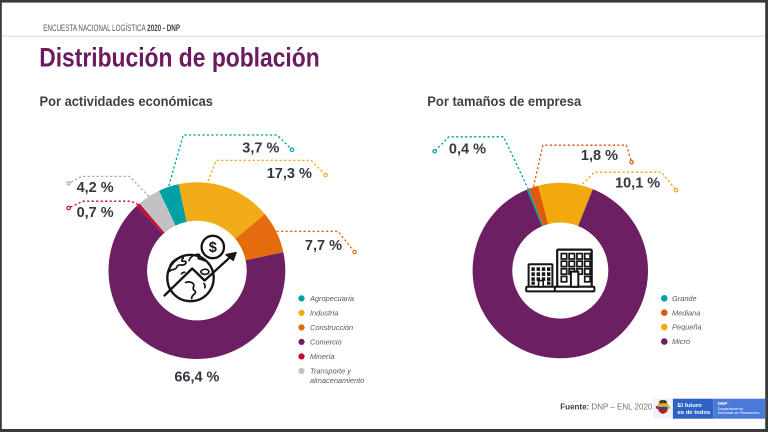 The height and width of the screenshot is (432, 768). What do you see at coordinates (322, 356) in the screenshot?
I see `svg-text: Minería` at bounding box center [322, 356].